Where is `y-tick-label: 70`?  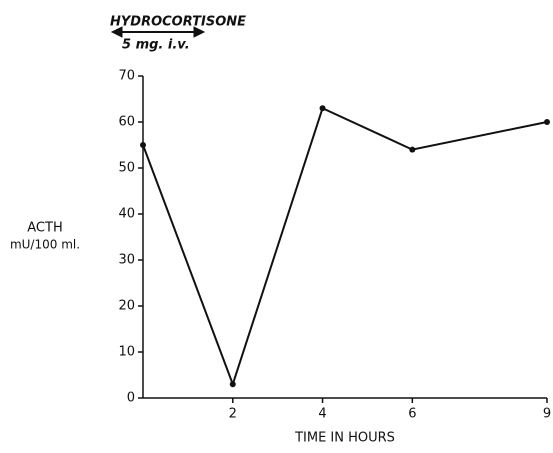
y-tick-label: 70 is located at coordinates (126, 76).